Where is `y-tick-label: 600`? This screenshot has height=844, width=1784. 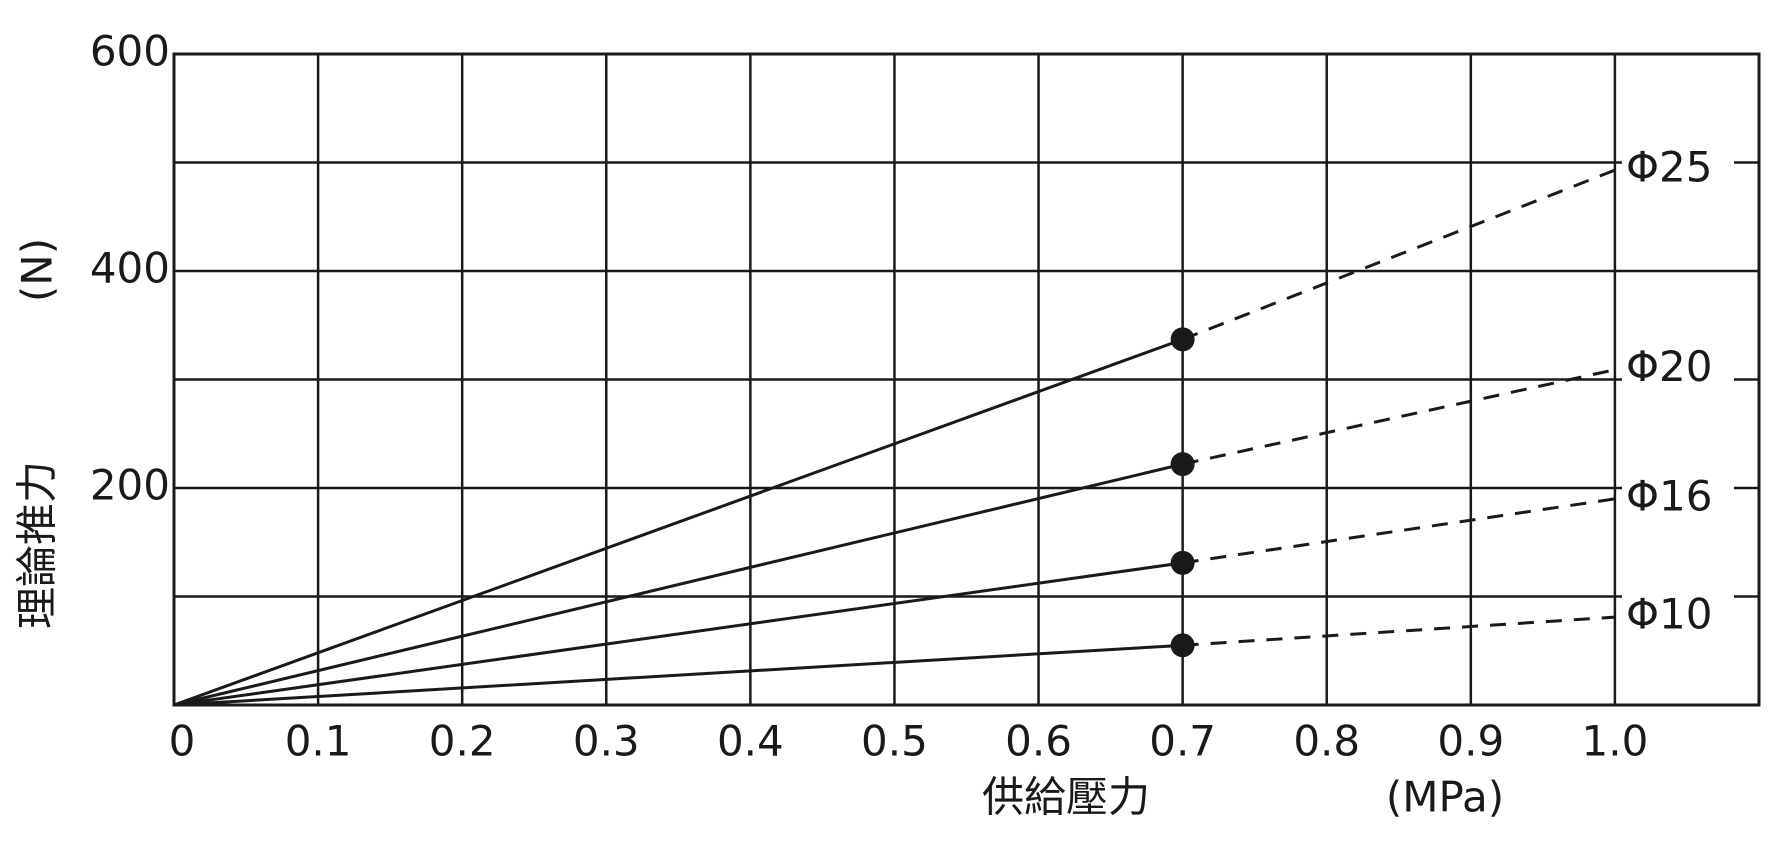
y-tick-label: 600 is located at coordinates (130, 51).